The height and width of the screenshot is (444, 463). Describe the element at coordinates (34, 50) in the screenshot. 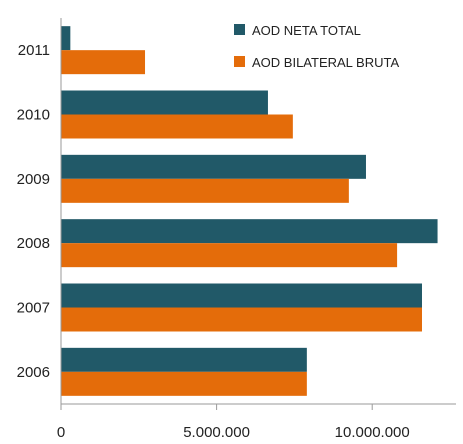

I see `category-label-2011: 2011` at that location.